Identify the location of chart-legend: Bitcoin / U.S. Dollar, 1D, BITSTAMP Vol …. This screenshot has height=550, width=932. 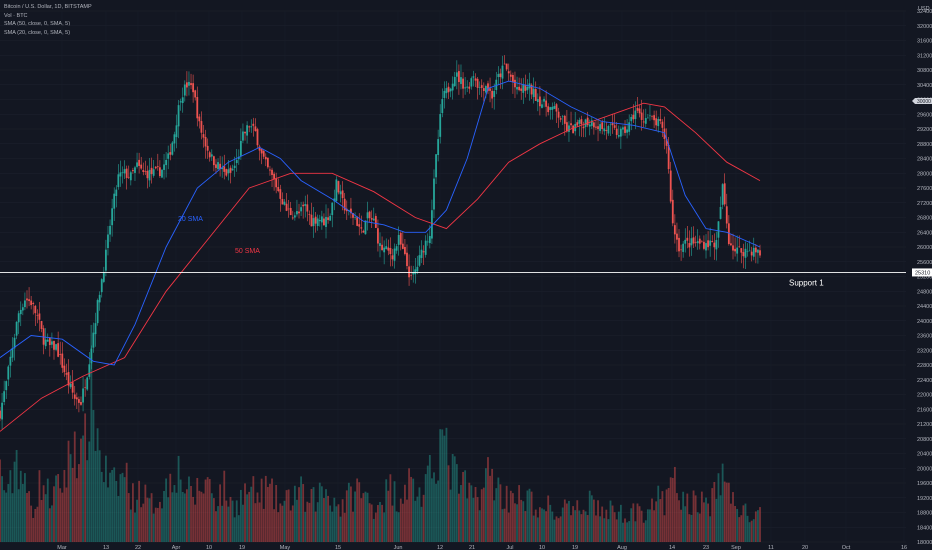
(48, 20).